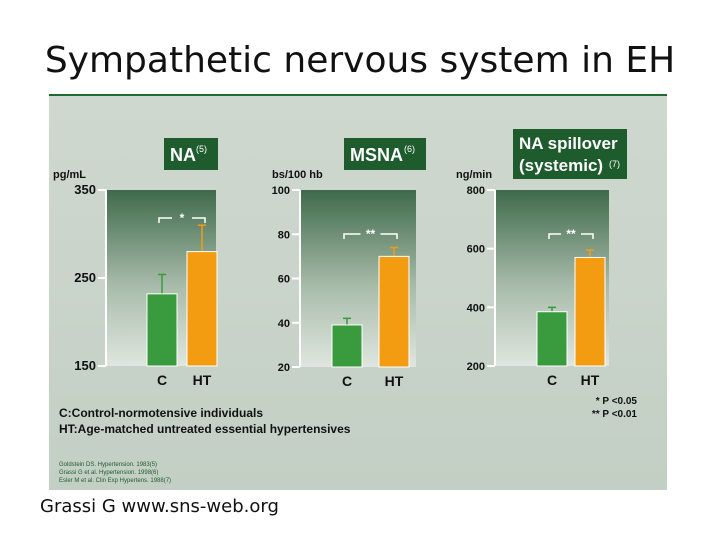 This screenshot has height=540, width=720. I want to click on chart-title: NA, so click(183, 155).